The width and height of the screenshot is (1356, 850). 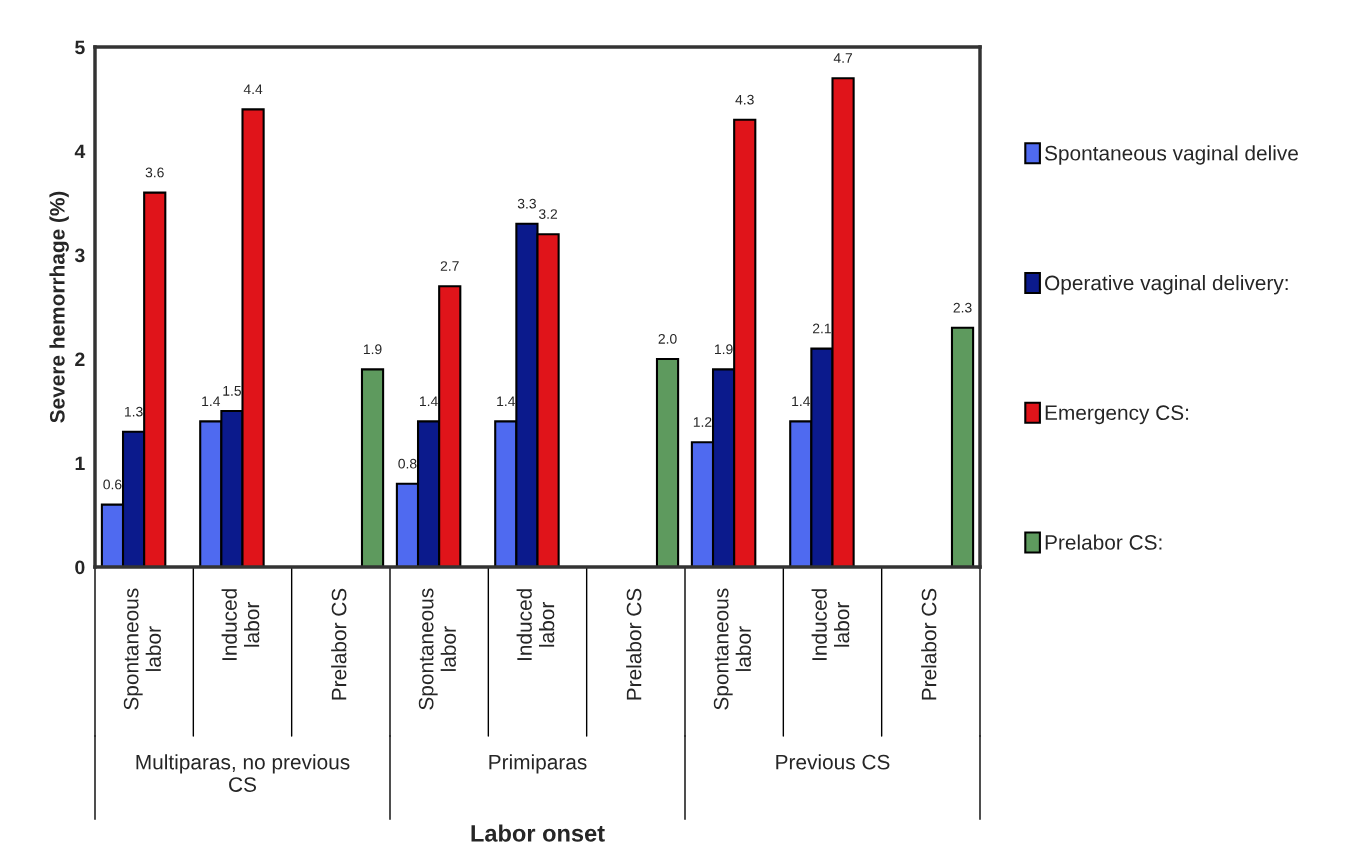 What do you see at coordinates (449, 266) in the screenshot?
I see `data-label: 2.7` at bounding box center [449, 266].